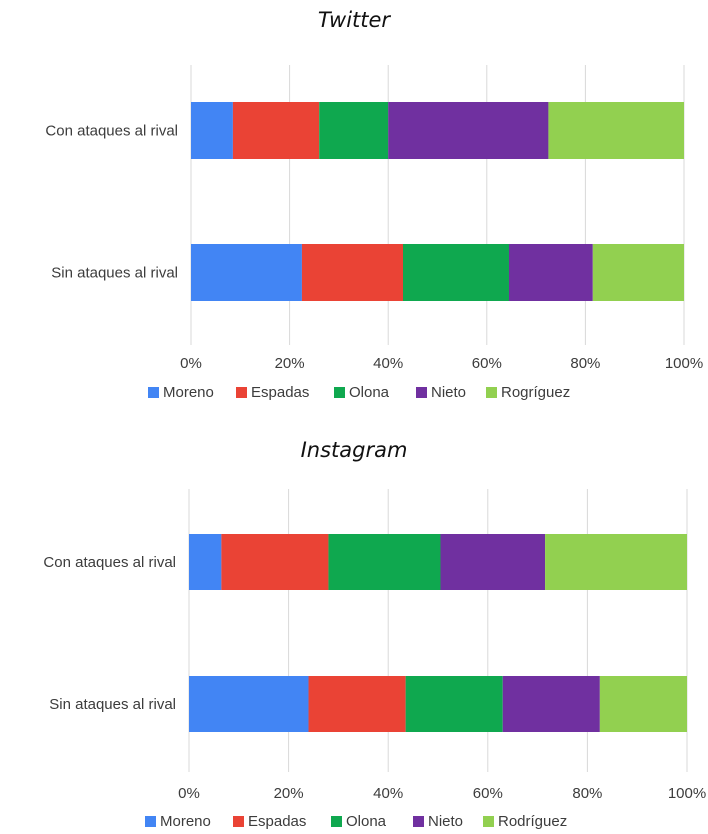  What do you see at coordinates (354, 450) in the screenshot?
I see `chart-title-instagram: Instagram` at bounding box center [354, 450].